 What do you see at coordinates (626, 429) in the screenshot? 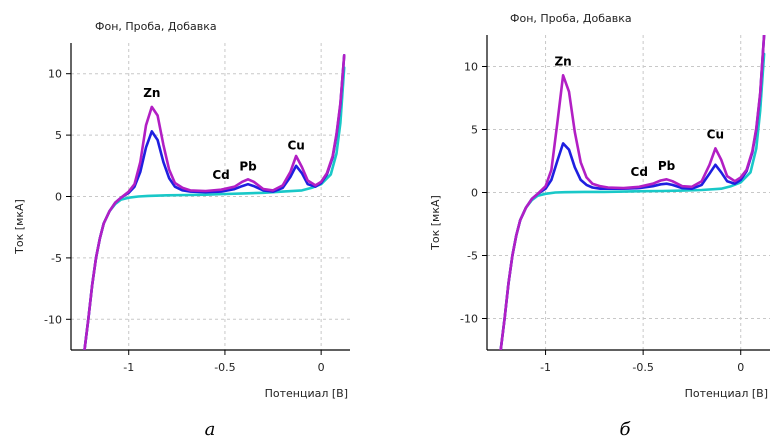
I see `panel-caption: б` at bounding box center [626, 429].